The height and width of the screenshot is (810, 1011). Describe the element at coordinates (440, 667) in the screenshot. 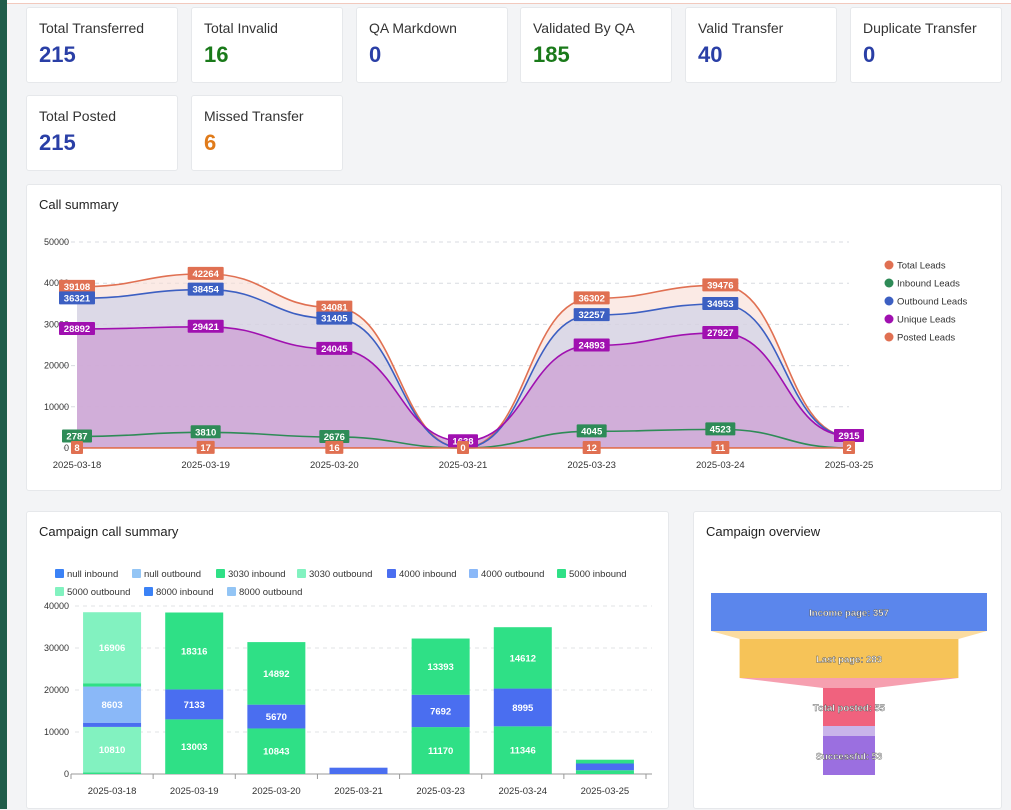

I see `bar-label: 13393` at that location.